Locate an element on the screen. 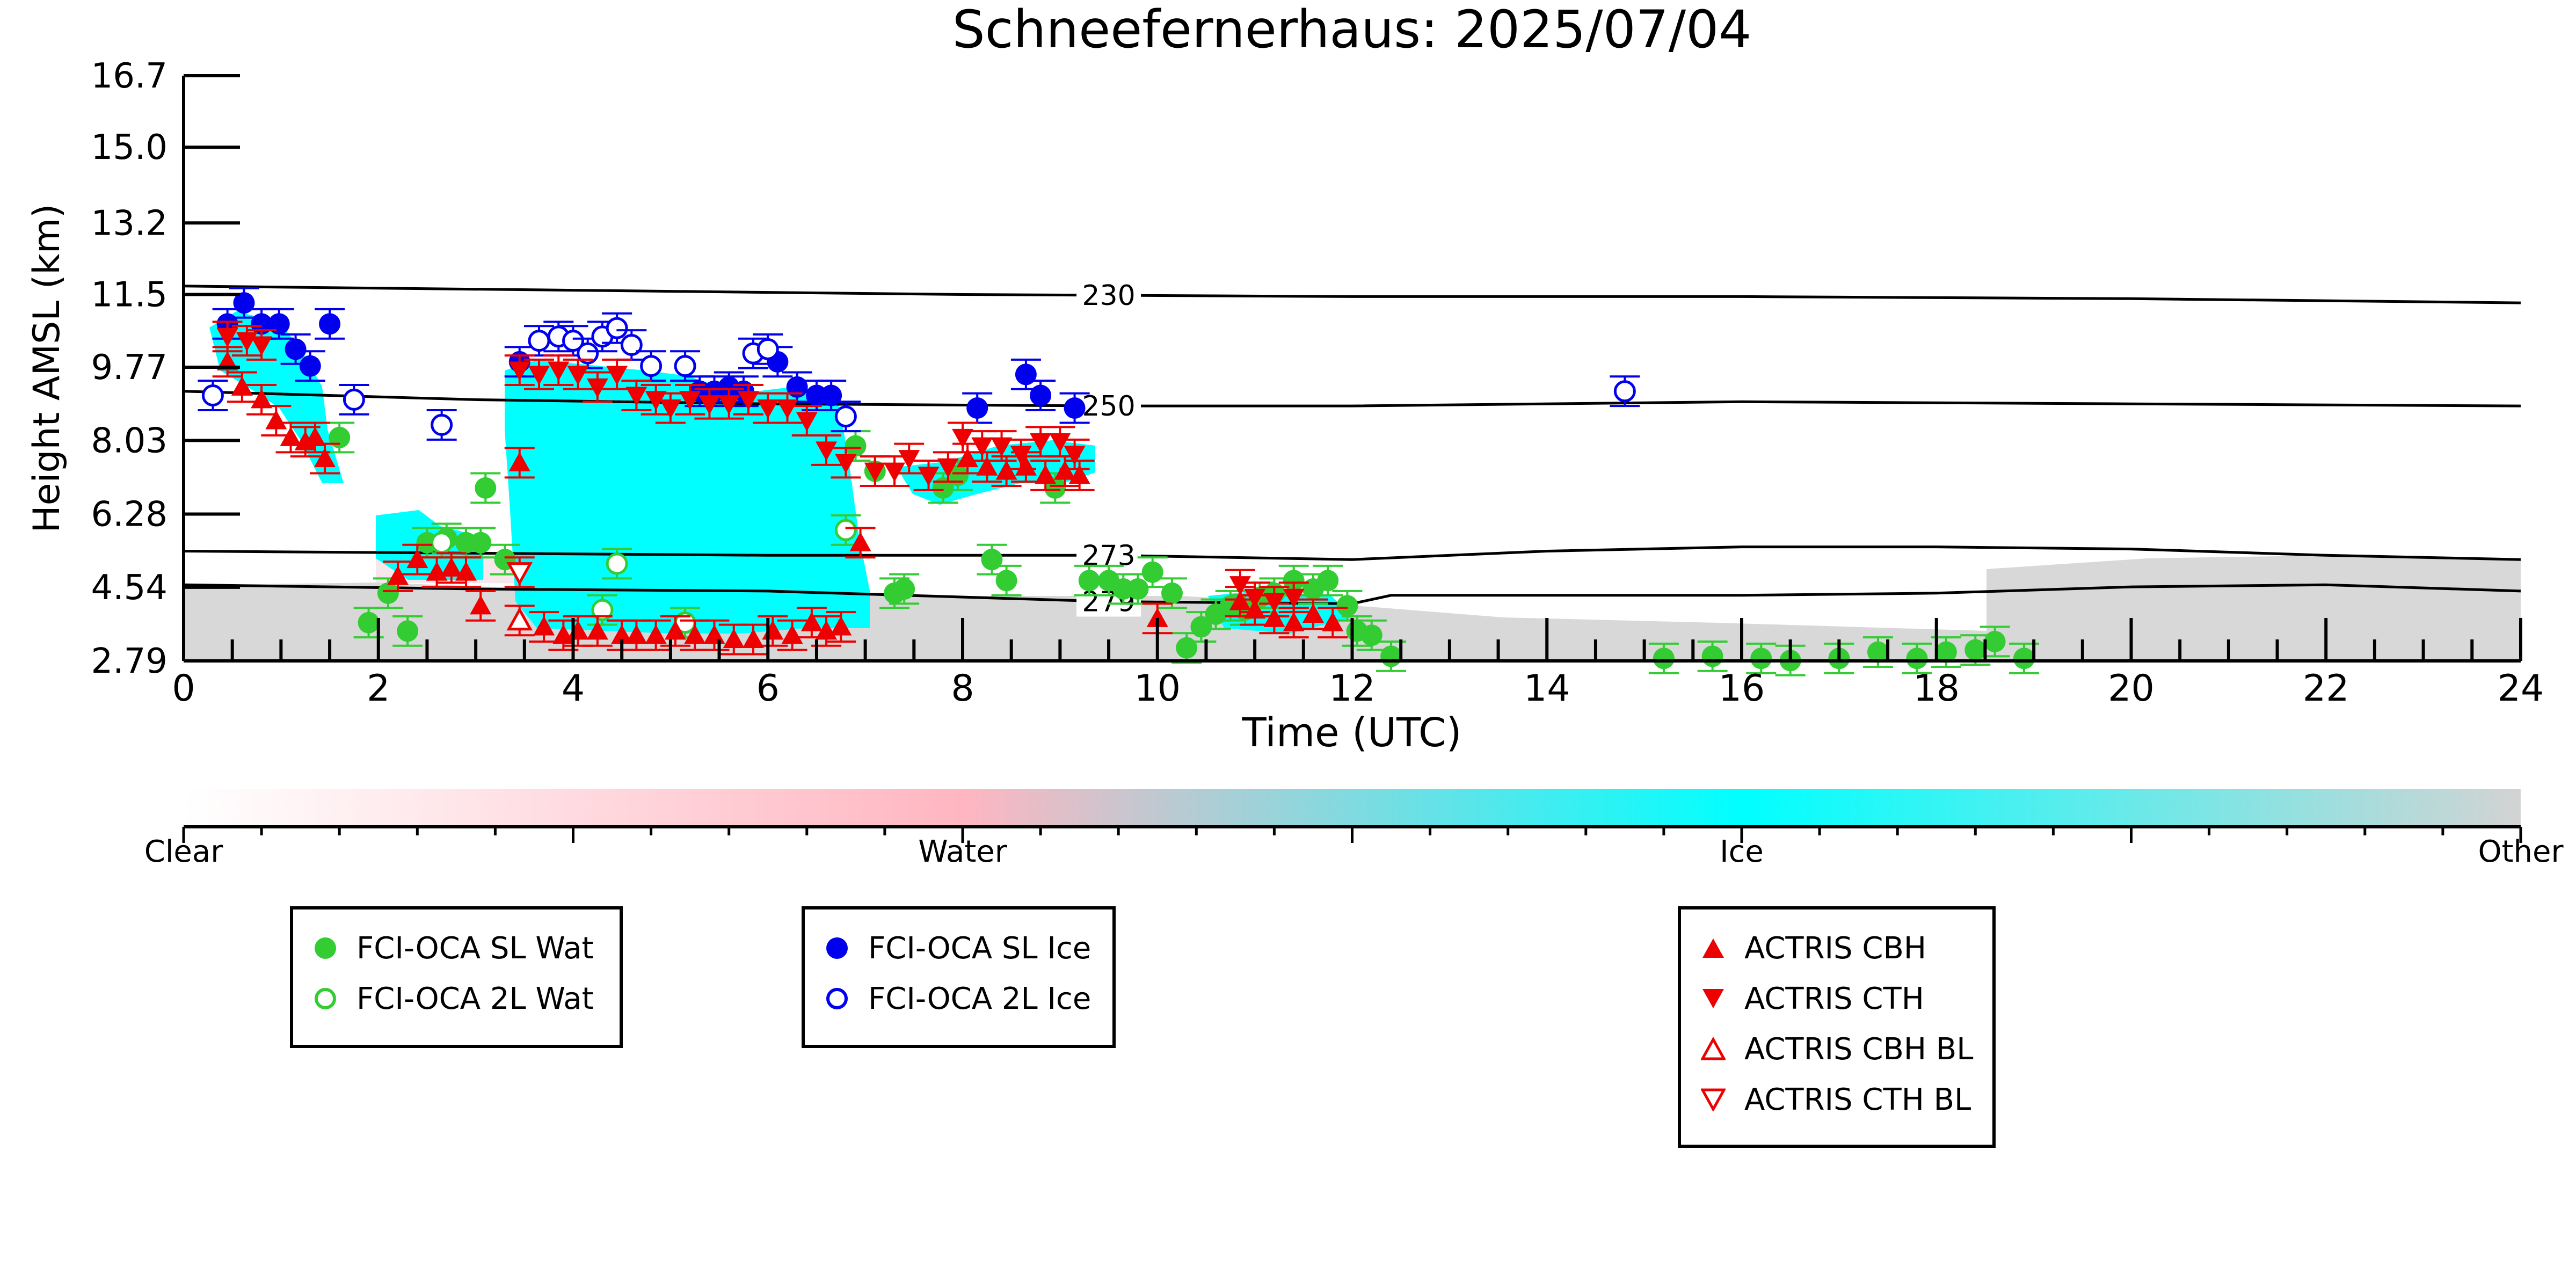 This screenshot has width=2576, height=1288. y-tick-label: 9.77 is located at coordinates (129, 368).